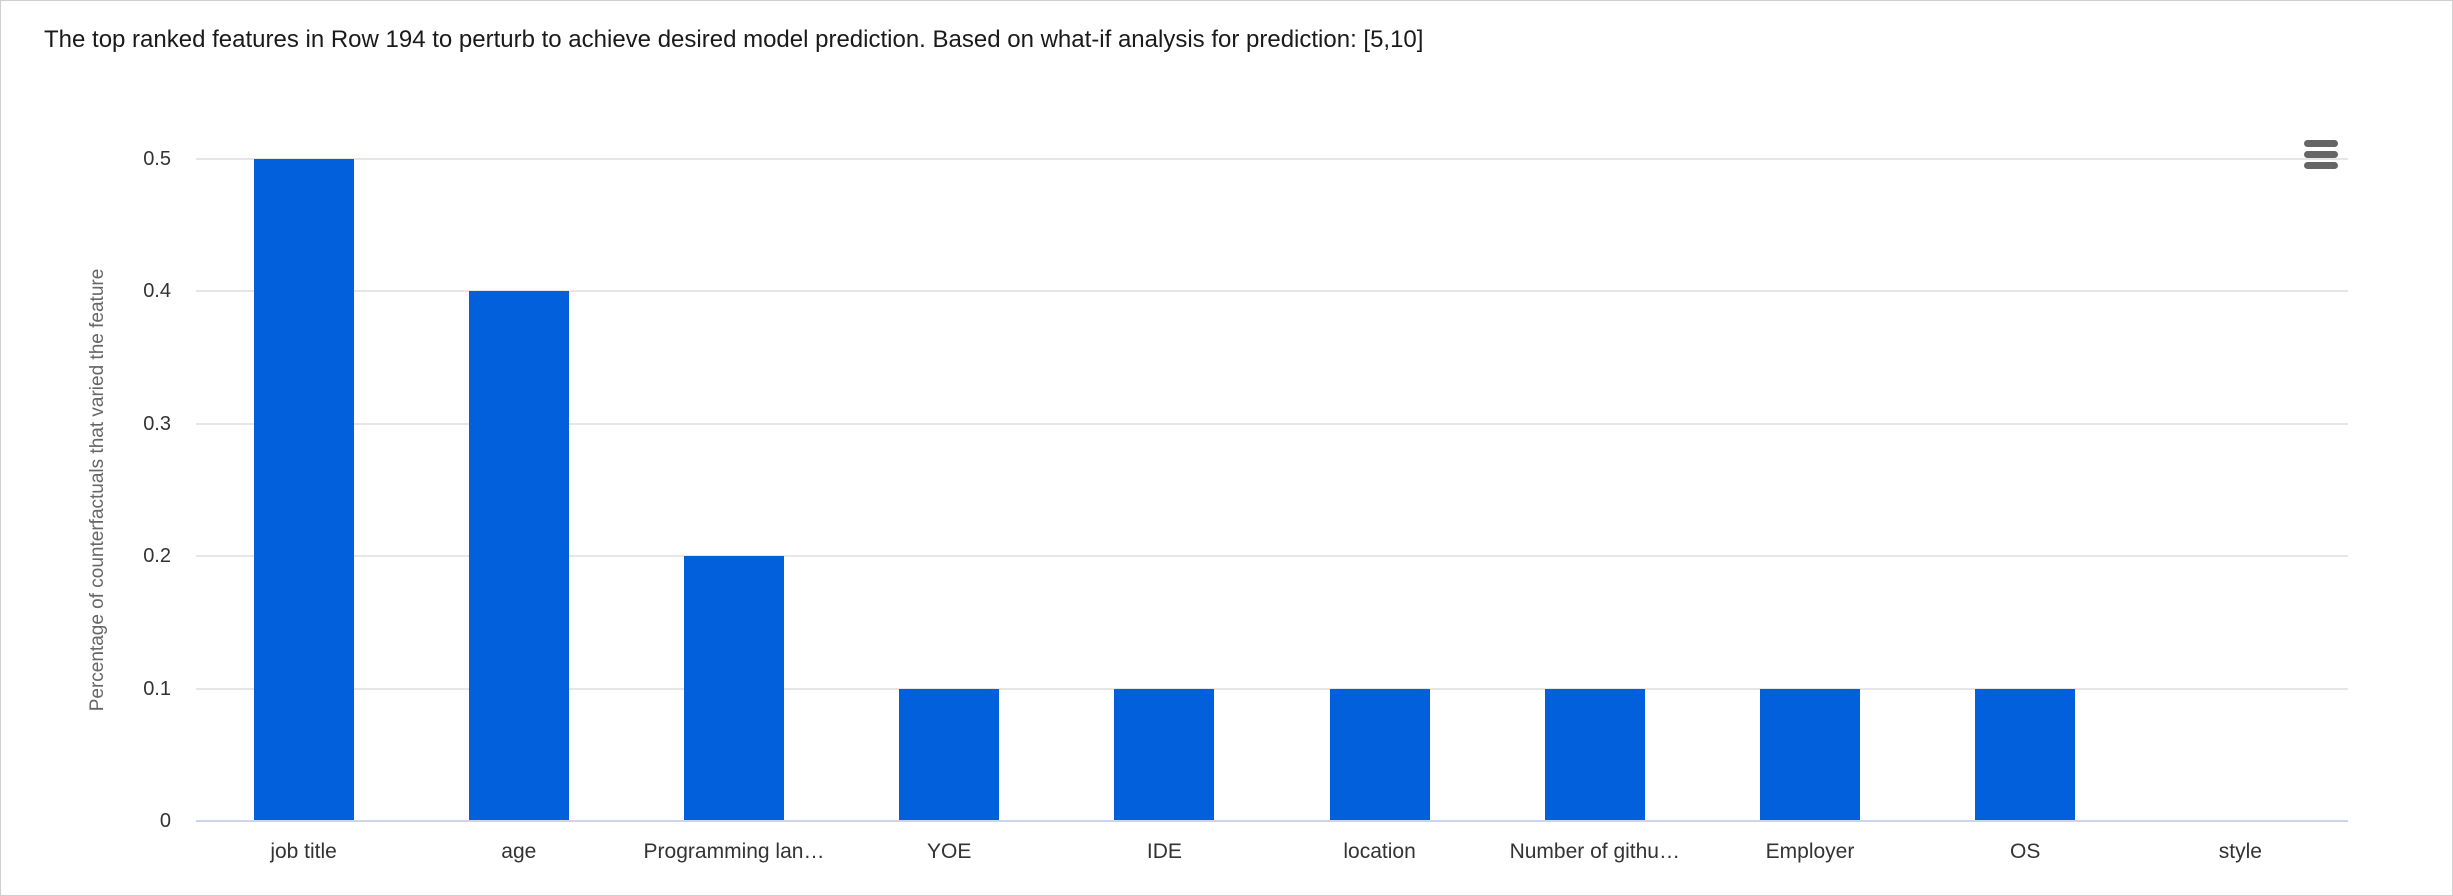 Image resolution: width=2453 pixels, height=896 pixels. I want to click on y-tick-label: 0.1, so click(157, 688).